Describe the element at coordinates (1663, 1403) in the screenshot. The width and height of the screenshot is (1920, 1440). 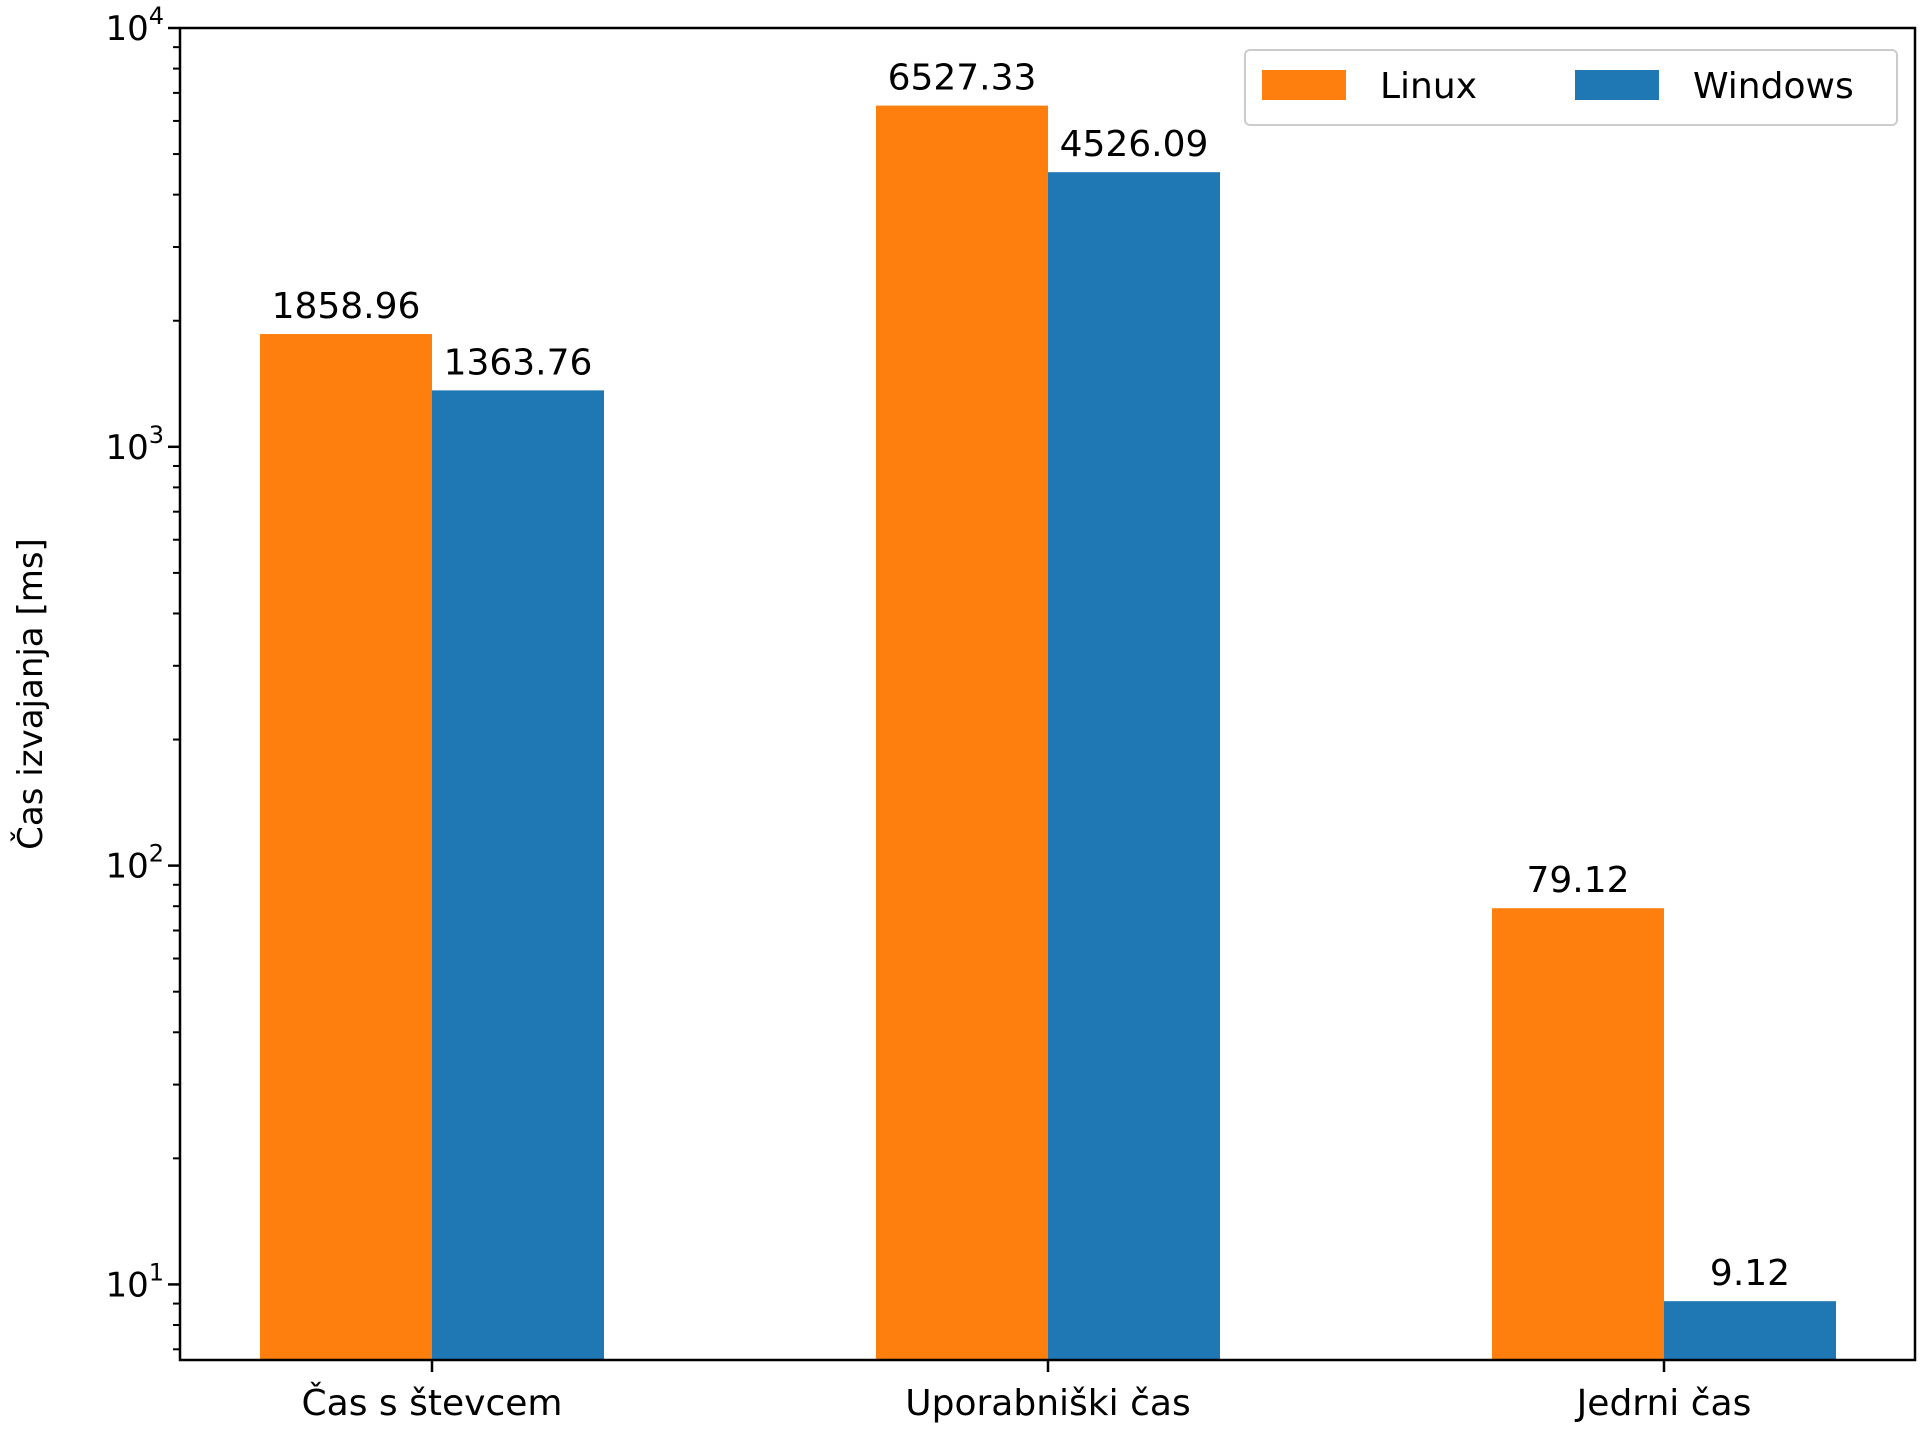
I see `x-tick-label: Jedrni čas` at that location.